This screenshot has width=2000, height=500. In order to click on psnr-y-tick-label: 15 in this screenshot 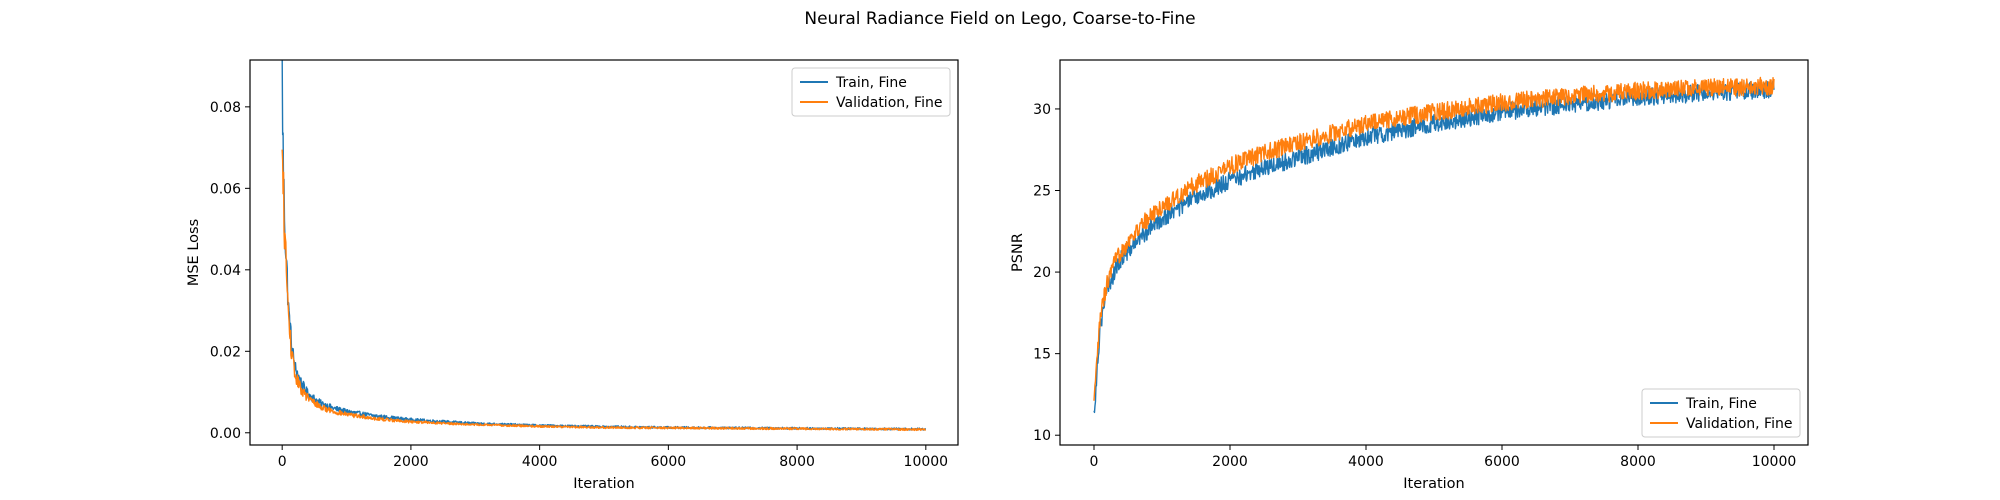, I will do `click(1042, 355)`.